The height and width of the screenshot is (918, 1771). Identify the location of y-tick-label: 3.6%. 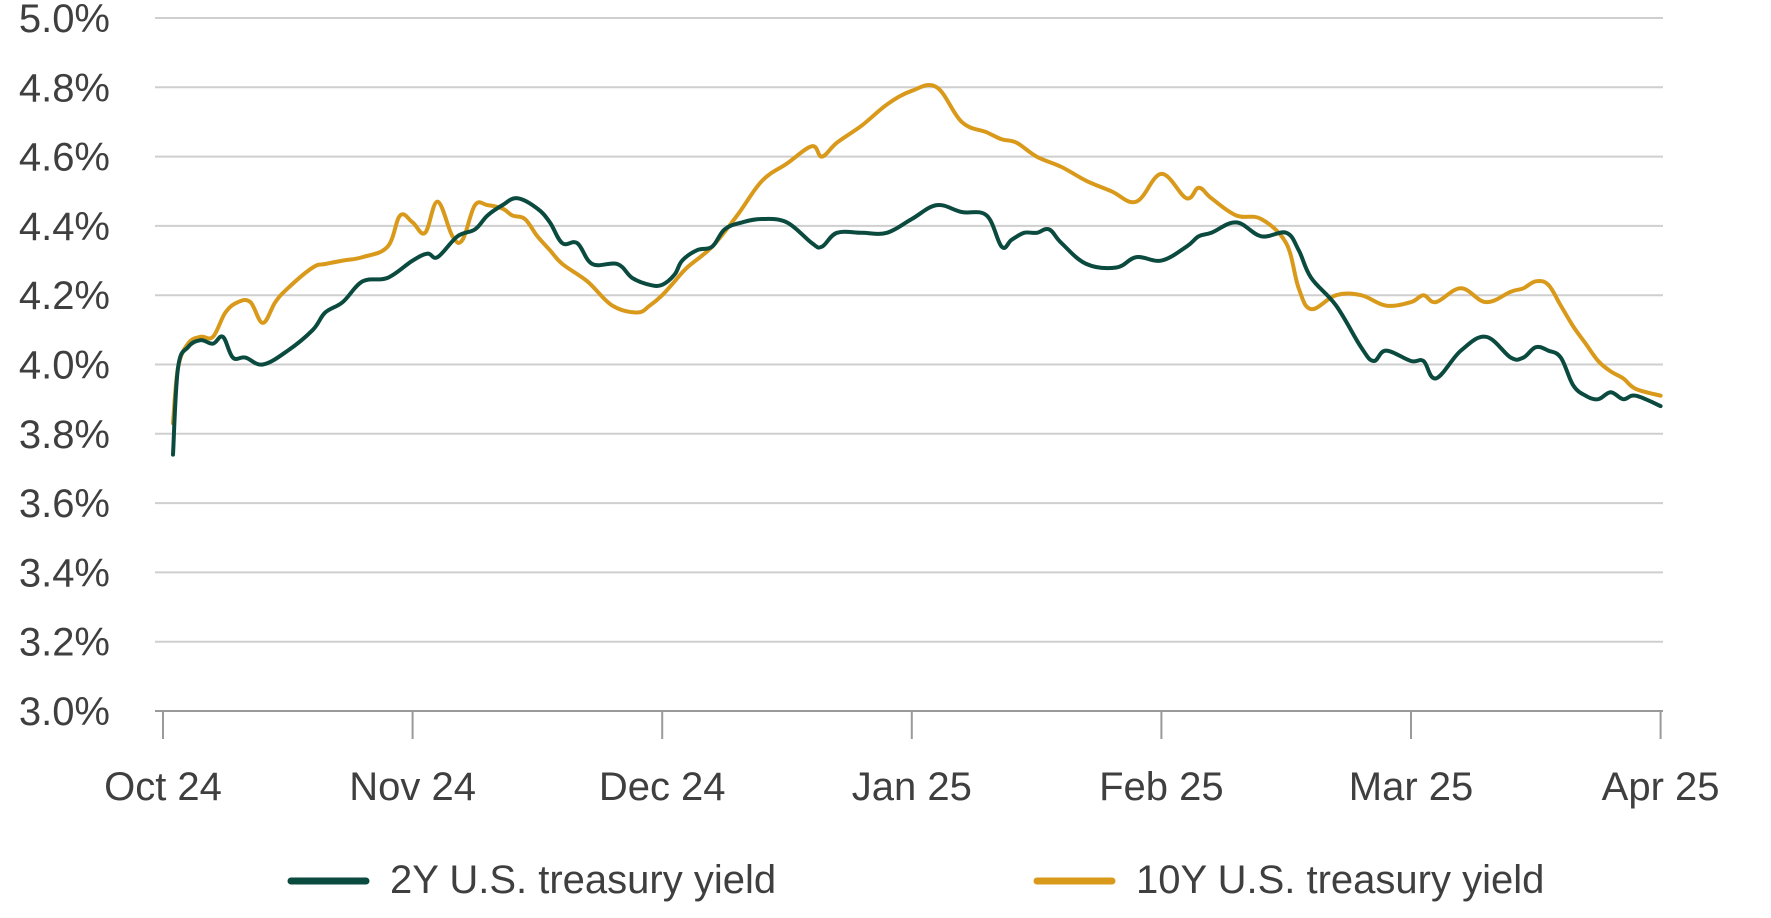
(64, 504).